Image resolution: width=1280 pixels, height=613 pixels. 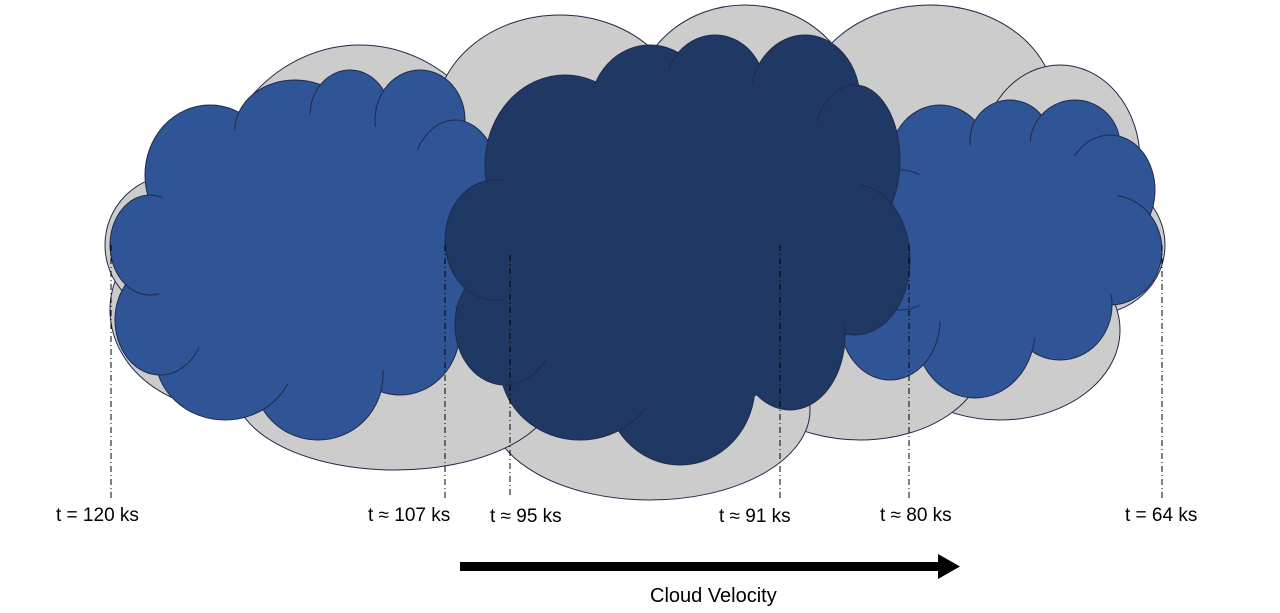 I want to click on time-label-t80: t ≈ 80 ks, so click(x=916, y=515).